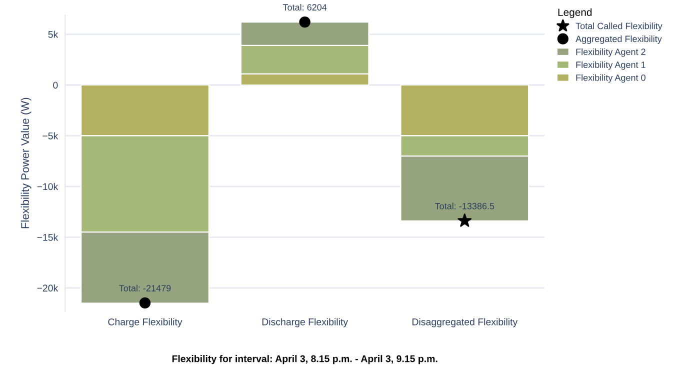  What do you see at coordinates (26, 163) in the screenshot?
I see `y-axis-title: Flexibility Power Value (W)` at bounding box center [26, 163].